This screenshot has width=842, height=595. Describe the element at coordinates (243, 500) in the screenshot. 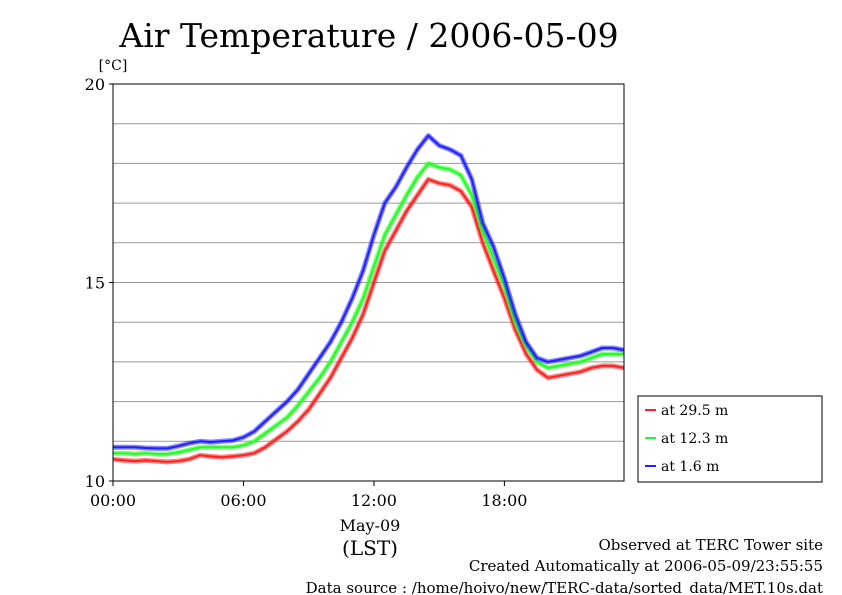

I see `x-tick-label: 06:00` at that location.